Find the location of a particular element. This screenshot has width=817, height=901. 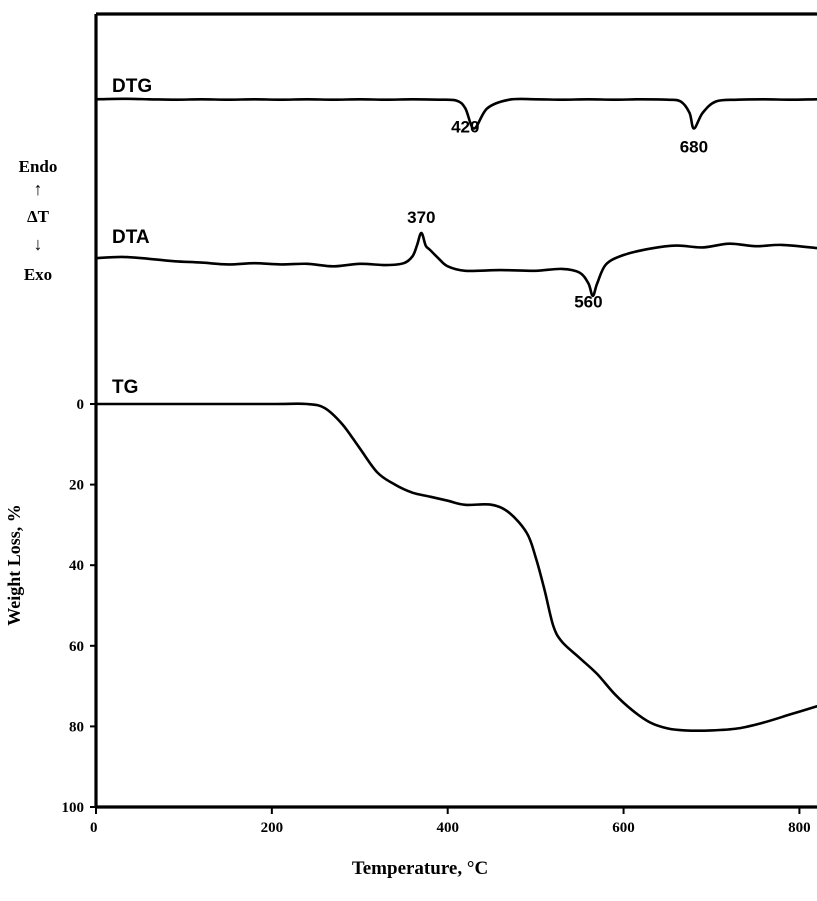

dtg-peak-label-420: 420 is located at coordinates (465, 126).